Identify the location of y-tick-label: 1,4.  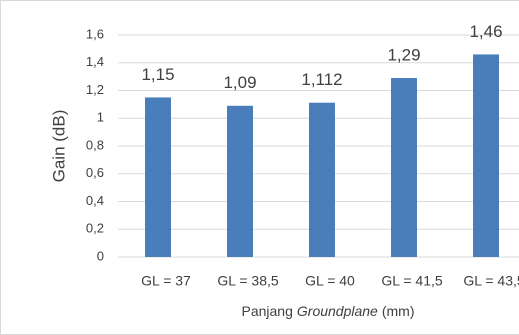
(95, 61).